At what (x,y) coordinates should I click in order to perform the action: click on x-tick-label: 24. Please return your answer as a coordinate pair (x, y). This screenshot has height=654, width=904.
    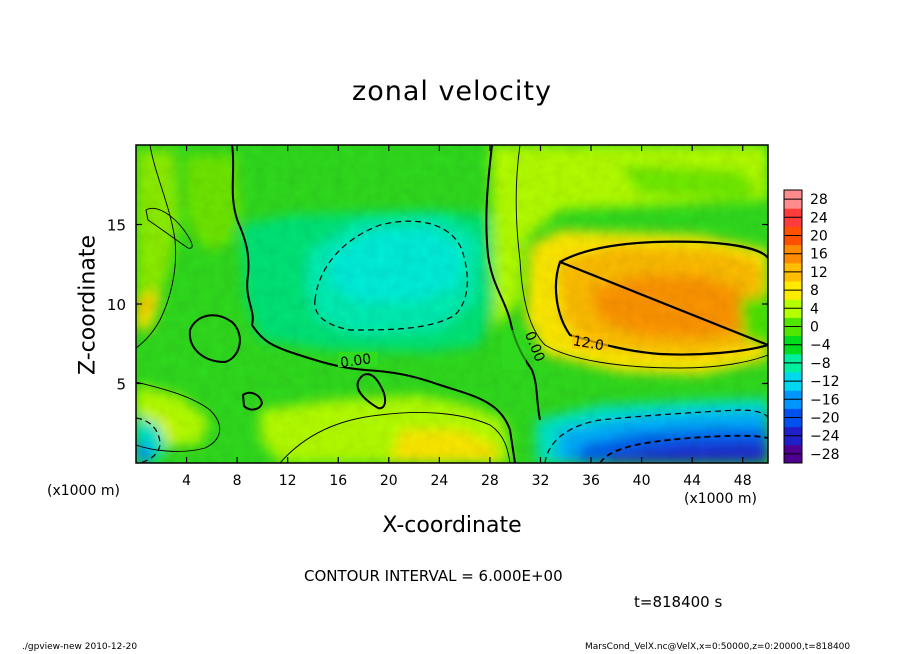
    Looking at the image, I should click on (439, 481).